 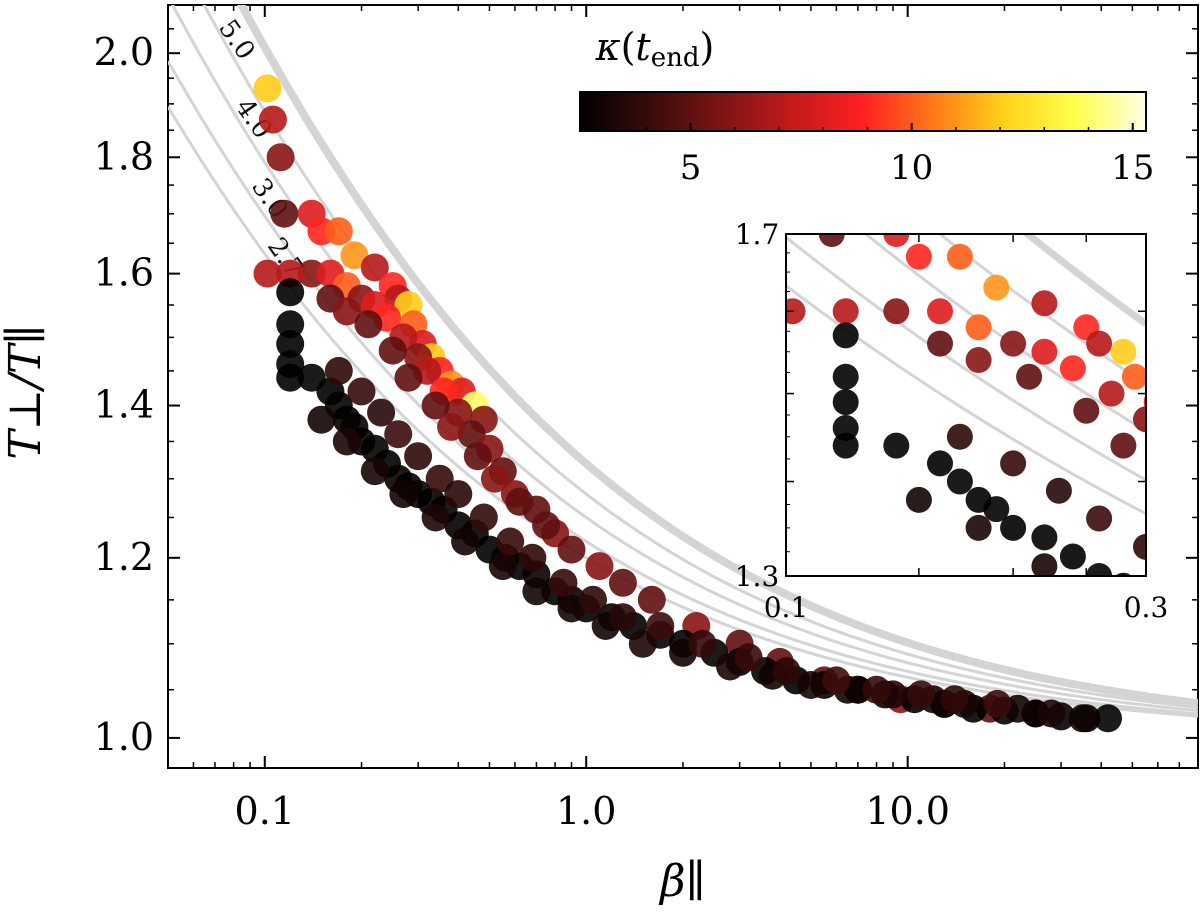 I want to click on inset-xtick-label-left: 0.1, so click(x=786, y=607).